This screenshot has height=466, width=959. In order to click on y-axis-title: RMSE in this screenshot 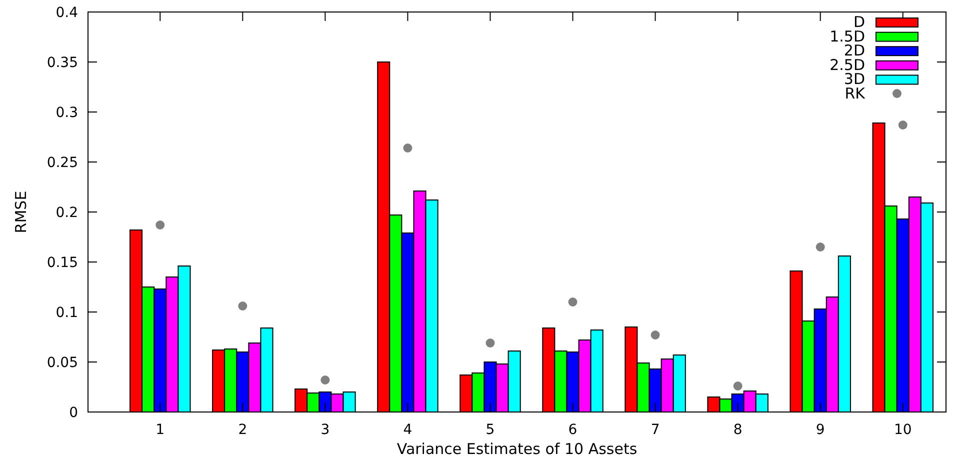, I will do `click(21, 212)`.